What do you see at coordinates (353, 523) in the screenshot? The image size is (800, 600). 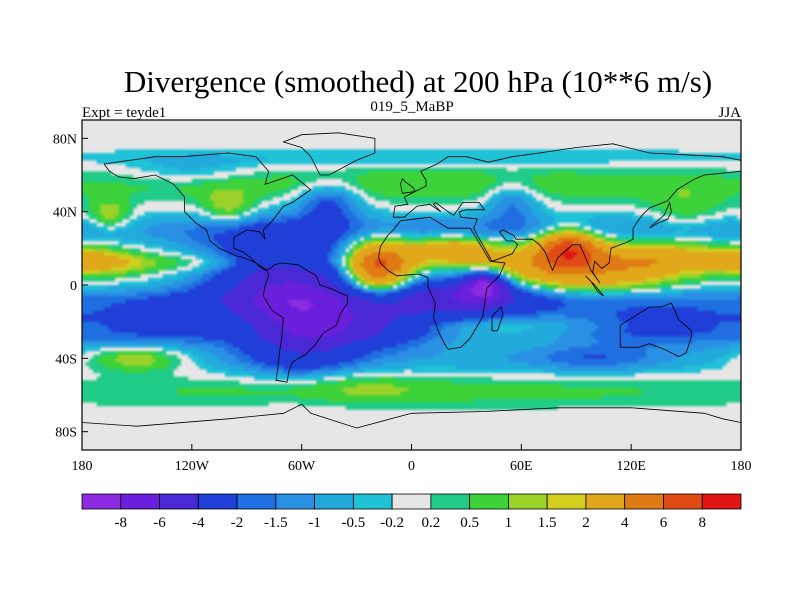 I see `colorbar-label: -0.5` at bounding box center [353, 523].